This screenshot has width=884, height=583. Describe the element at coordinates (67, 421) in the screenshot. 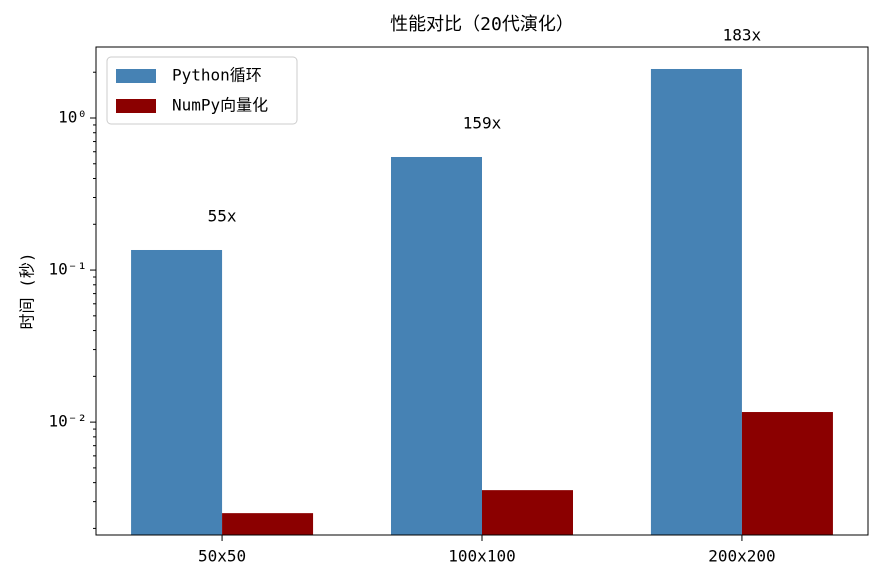

I see `y-tick-label: 10⁻²` at that location.